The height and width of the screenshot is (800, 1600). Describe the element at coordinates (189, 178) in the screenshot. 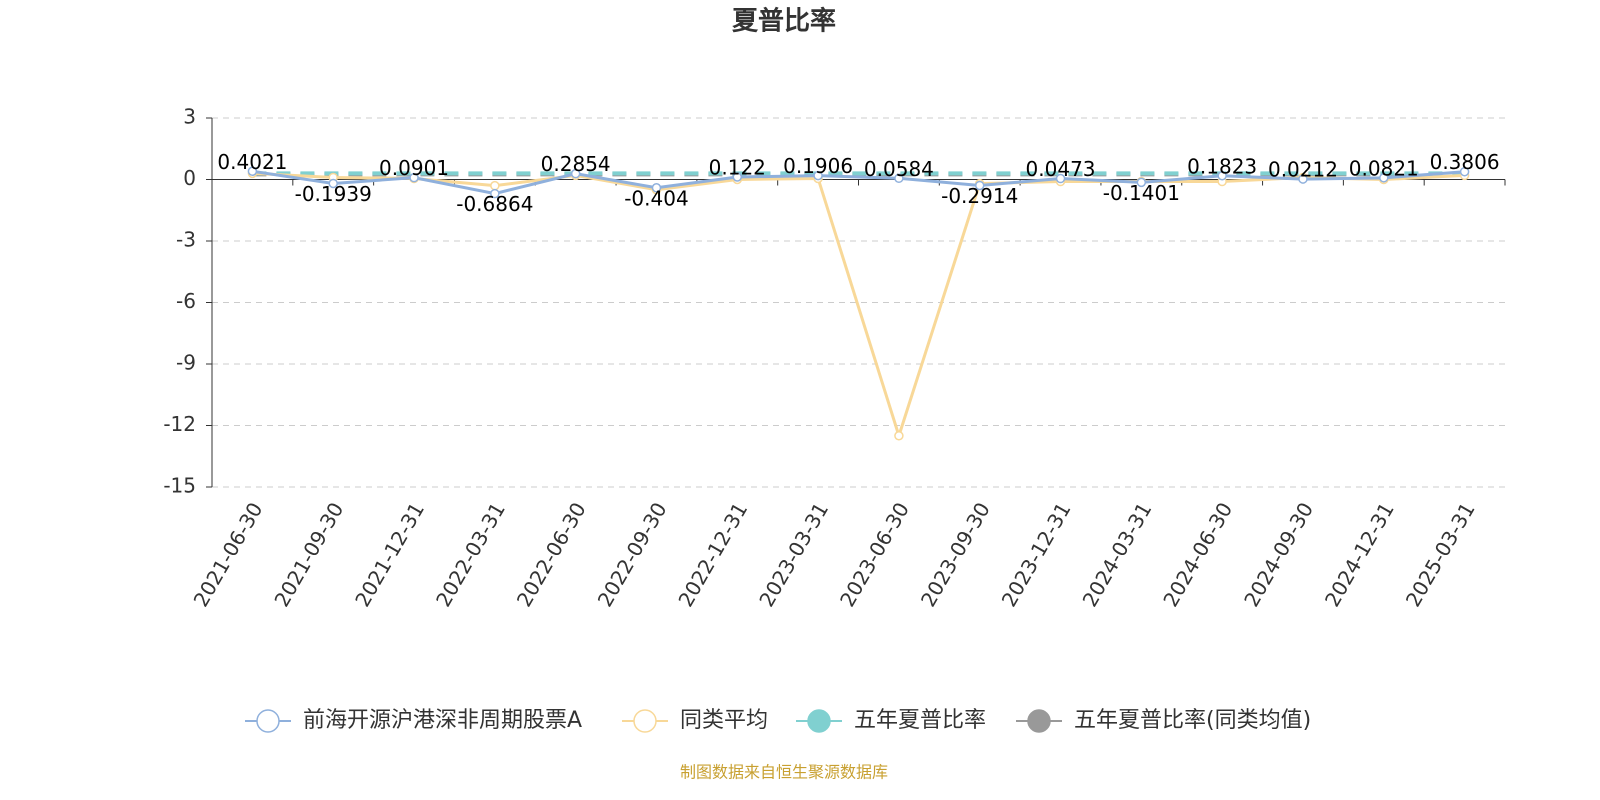

I see `y-tick-label: 0` at that location.